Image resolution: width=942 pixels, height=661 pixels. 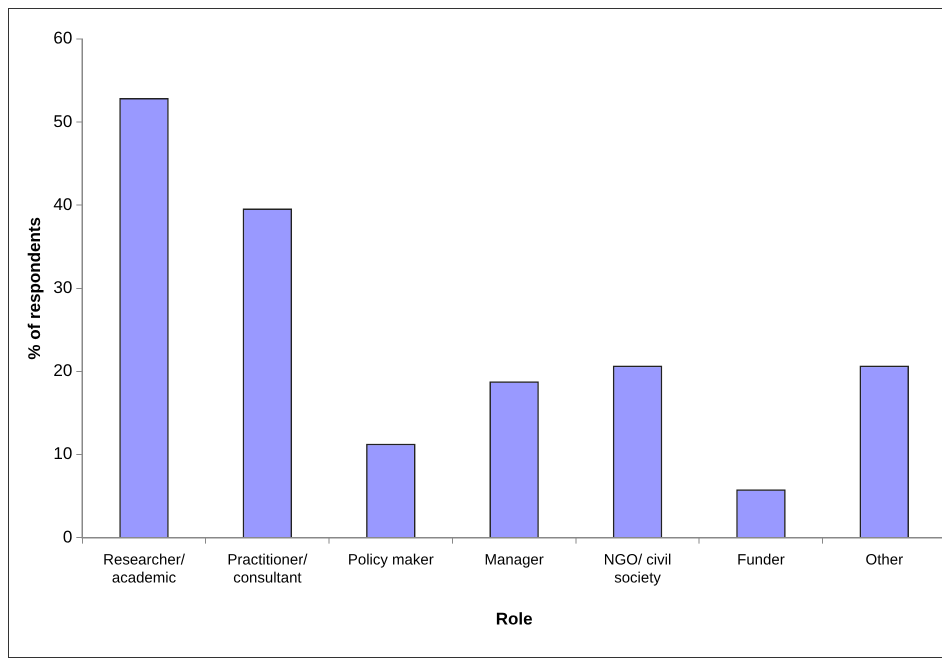 What do you see at coordinates (391, 560) in the screenshot?
I see `x-tick-label: Policy maker` at bounding box center [391, 560].